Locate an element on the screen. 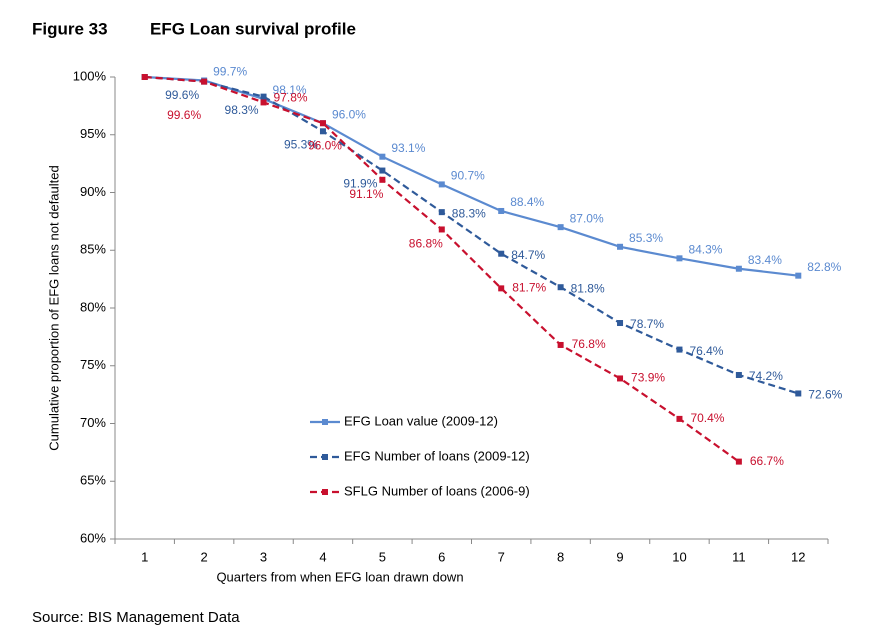 The width and height of the screenshot is (896, 636). data-label: 98.1% is located at coordinates (290, 90).